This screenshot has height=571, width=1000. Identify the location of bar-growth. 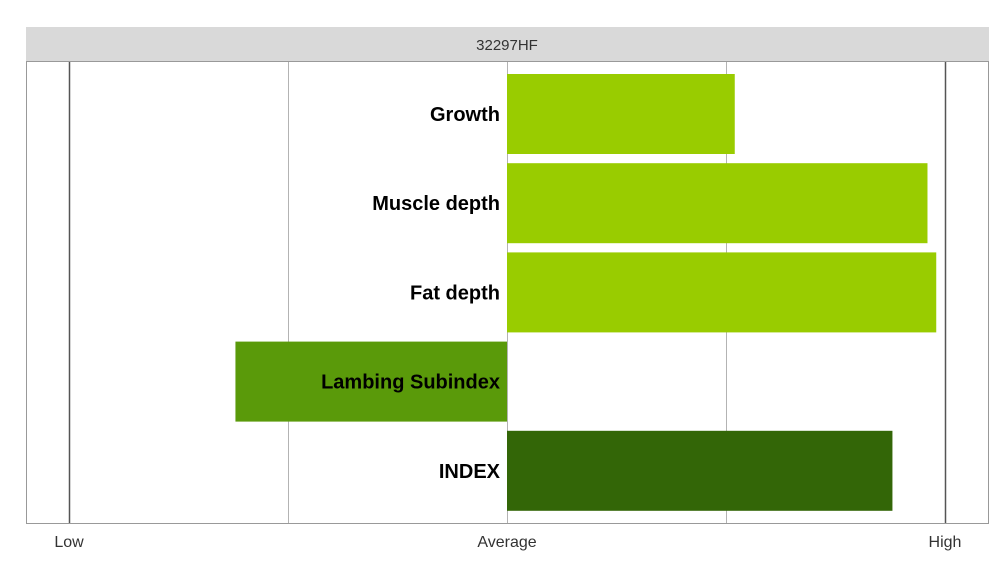
(621, 114).